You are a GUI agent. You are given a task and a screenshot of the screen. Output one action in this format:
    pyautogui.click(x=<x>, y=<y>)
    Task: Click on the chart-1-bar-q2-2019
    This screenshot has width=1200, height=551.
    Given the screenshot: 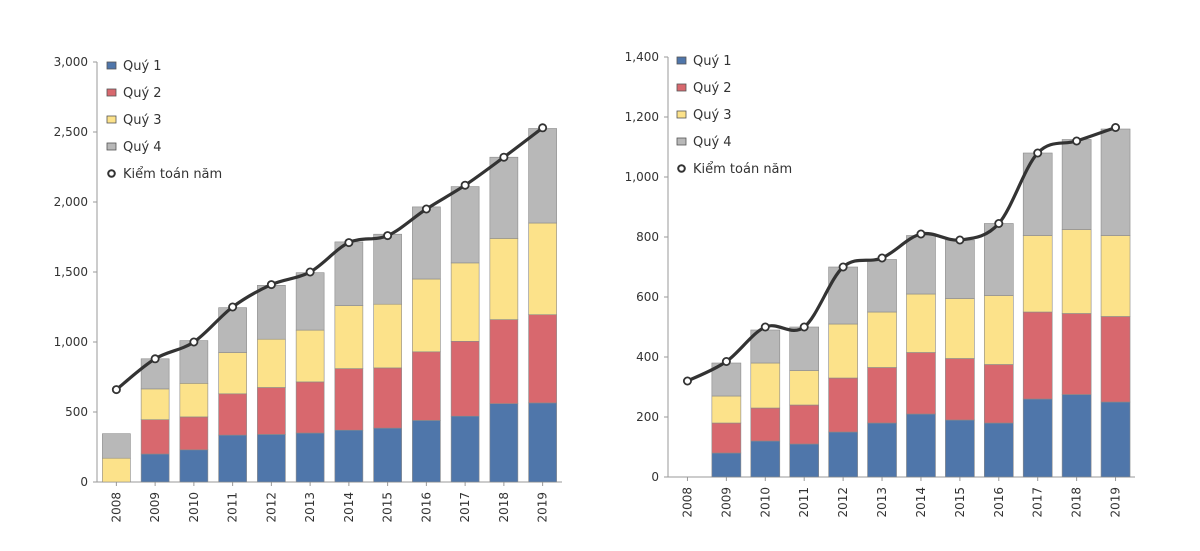 What is the action you would take?
    pyautogui.click(x=542, y=359)
    